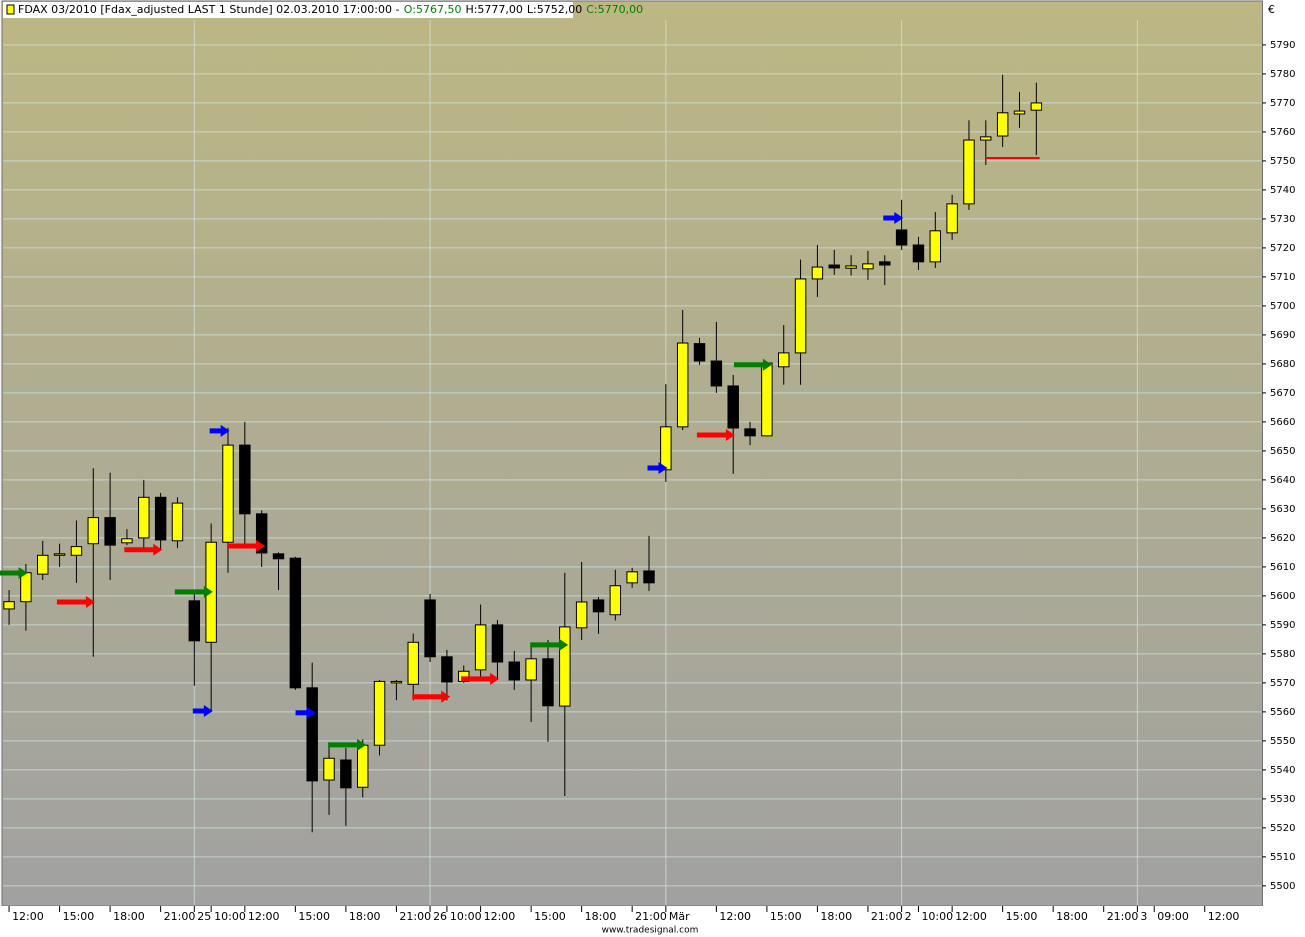  I want to click on x-axis-panel, so click(652, 921).